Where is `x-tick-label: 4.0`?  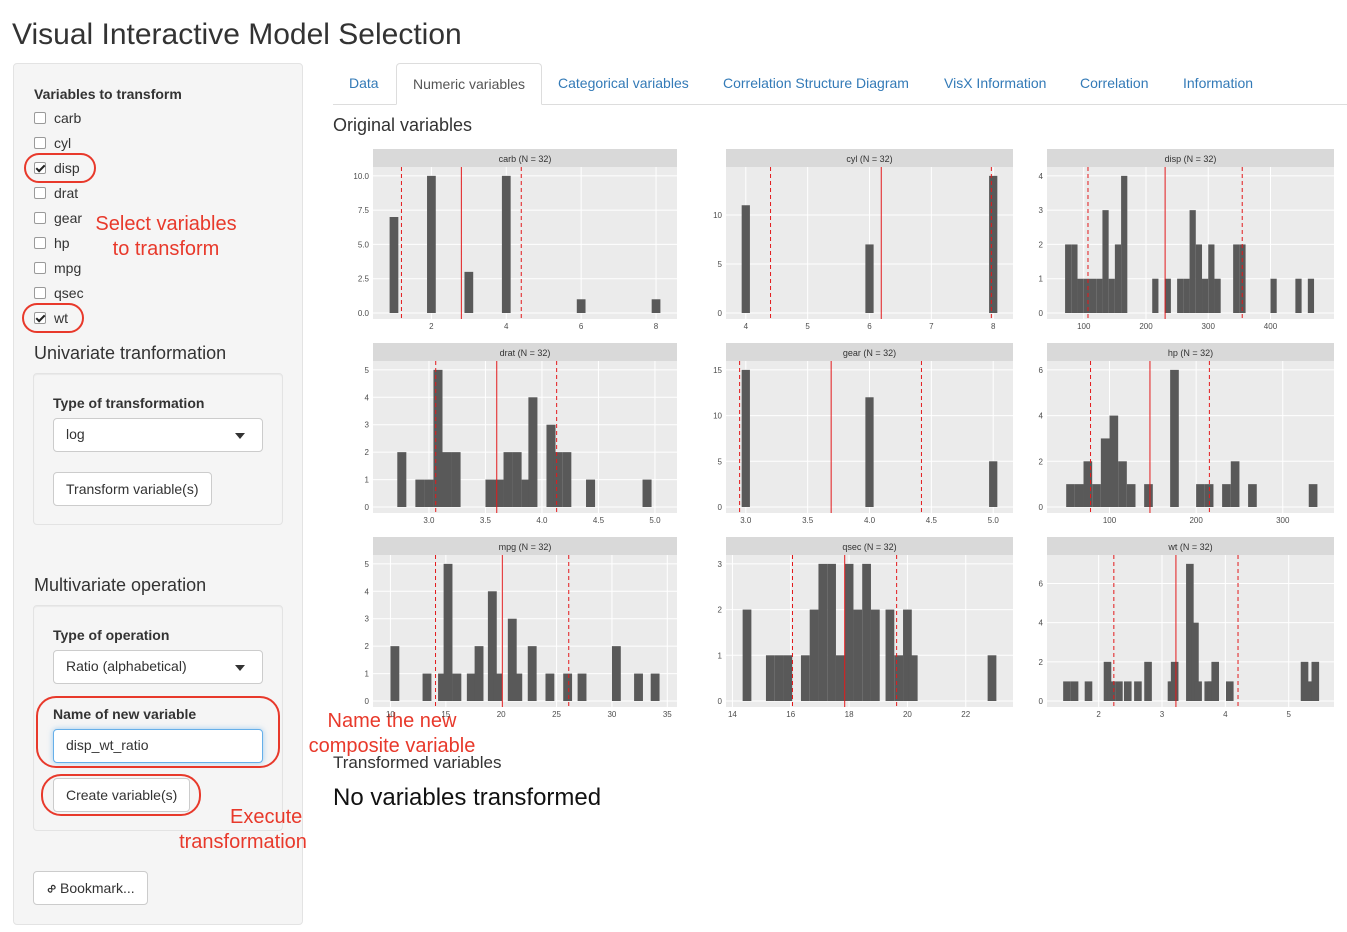
x-tick-label: 4.0 is located at coordinates (870, 520).